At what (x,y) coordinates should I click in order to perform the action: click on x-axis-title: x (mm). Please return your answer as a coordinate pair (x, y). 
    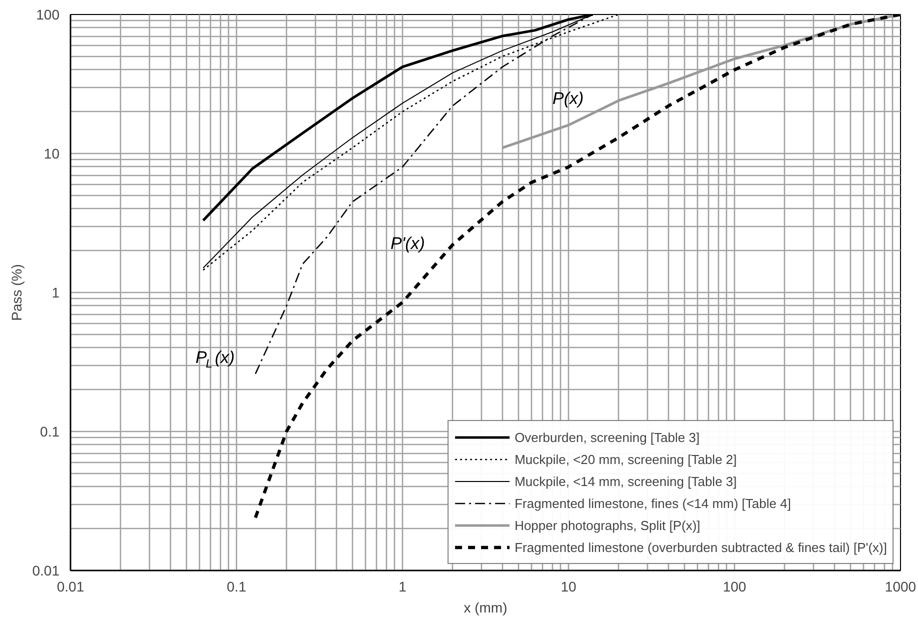
    Looking at the image, I should click on (486, 608).